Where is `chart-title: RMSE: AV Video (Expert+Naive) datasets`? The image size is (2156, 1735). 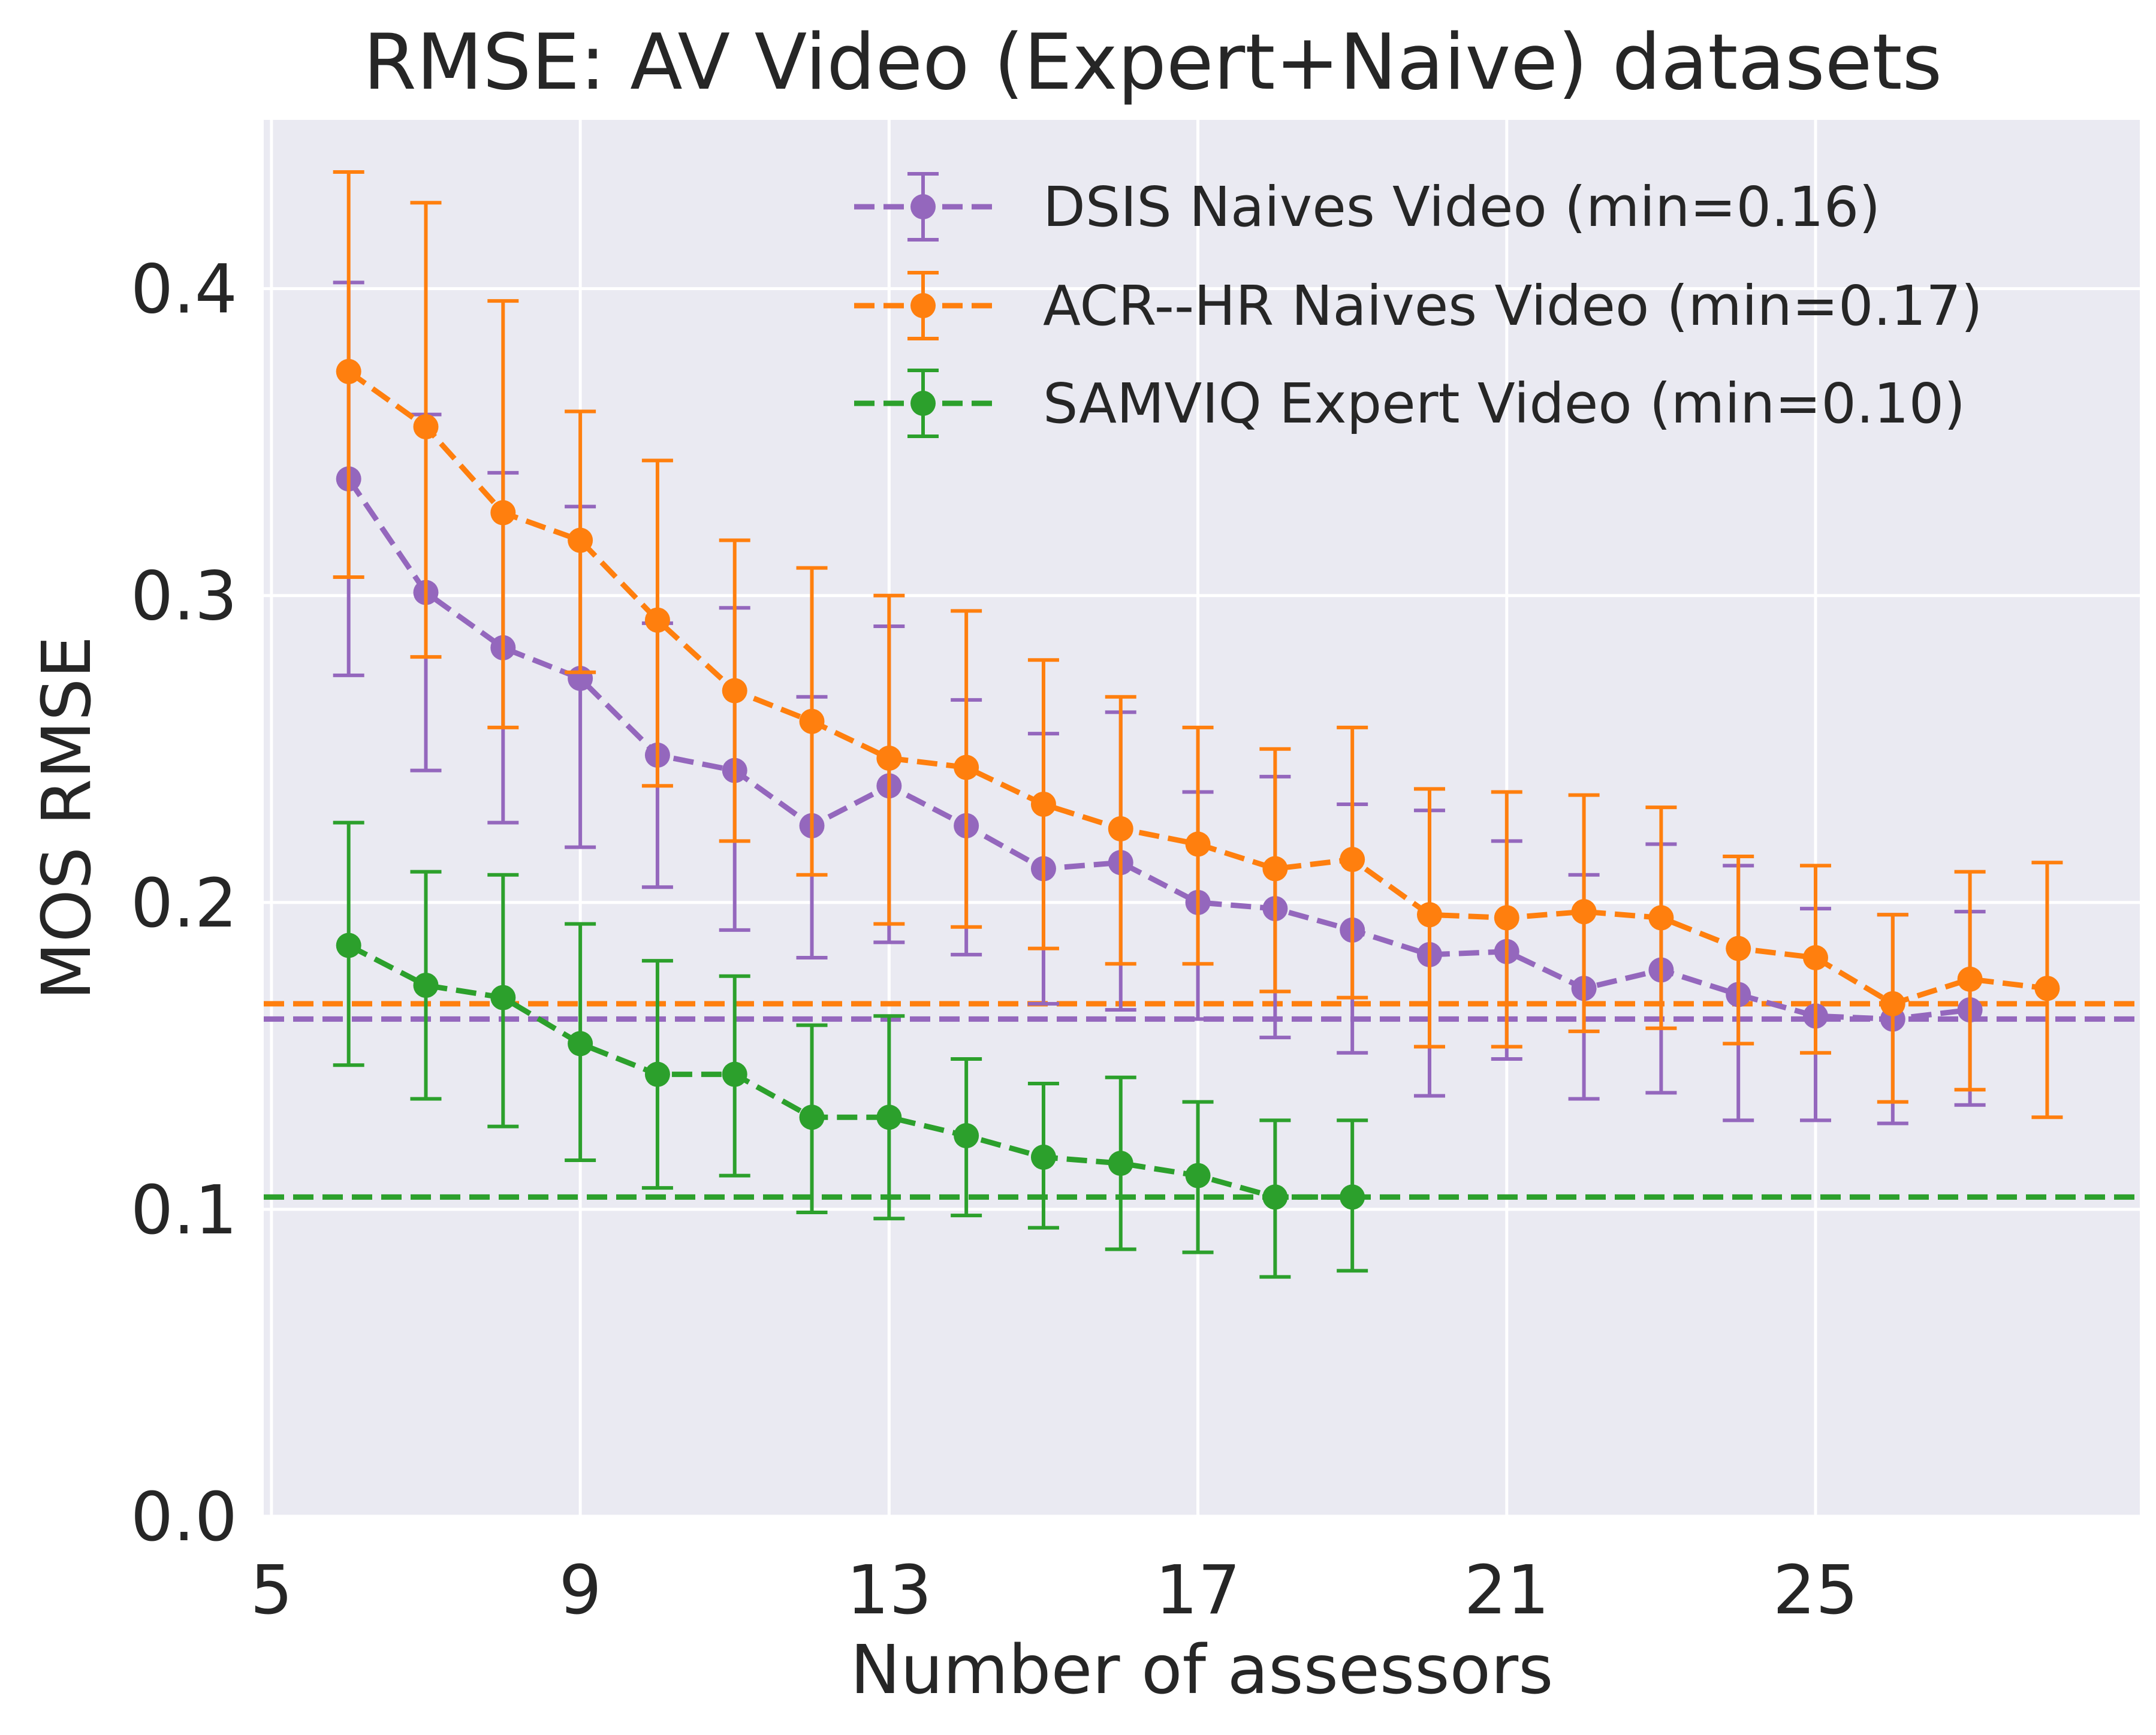
chart-title: RMSE: AV Video (Expert+Naive) datasets is located at coordinates (1152, 62).